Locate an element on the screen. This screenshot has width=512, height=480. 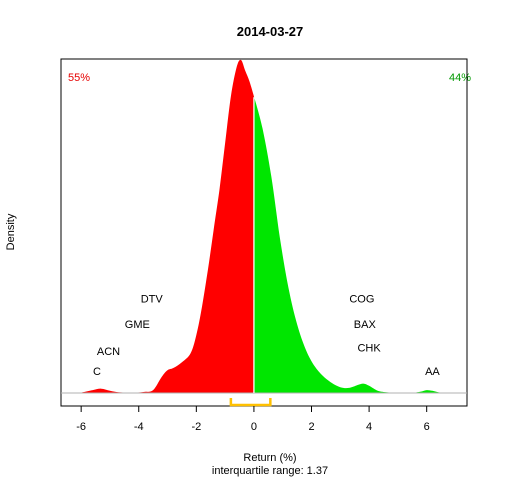
x-tick-label: 4 is located at coordinates (369, 427).